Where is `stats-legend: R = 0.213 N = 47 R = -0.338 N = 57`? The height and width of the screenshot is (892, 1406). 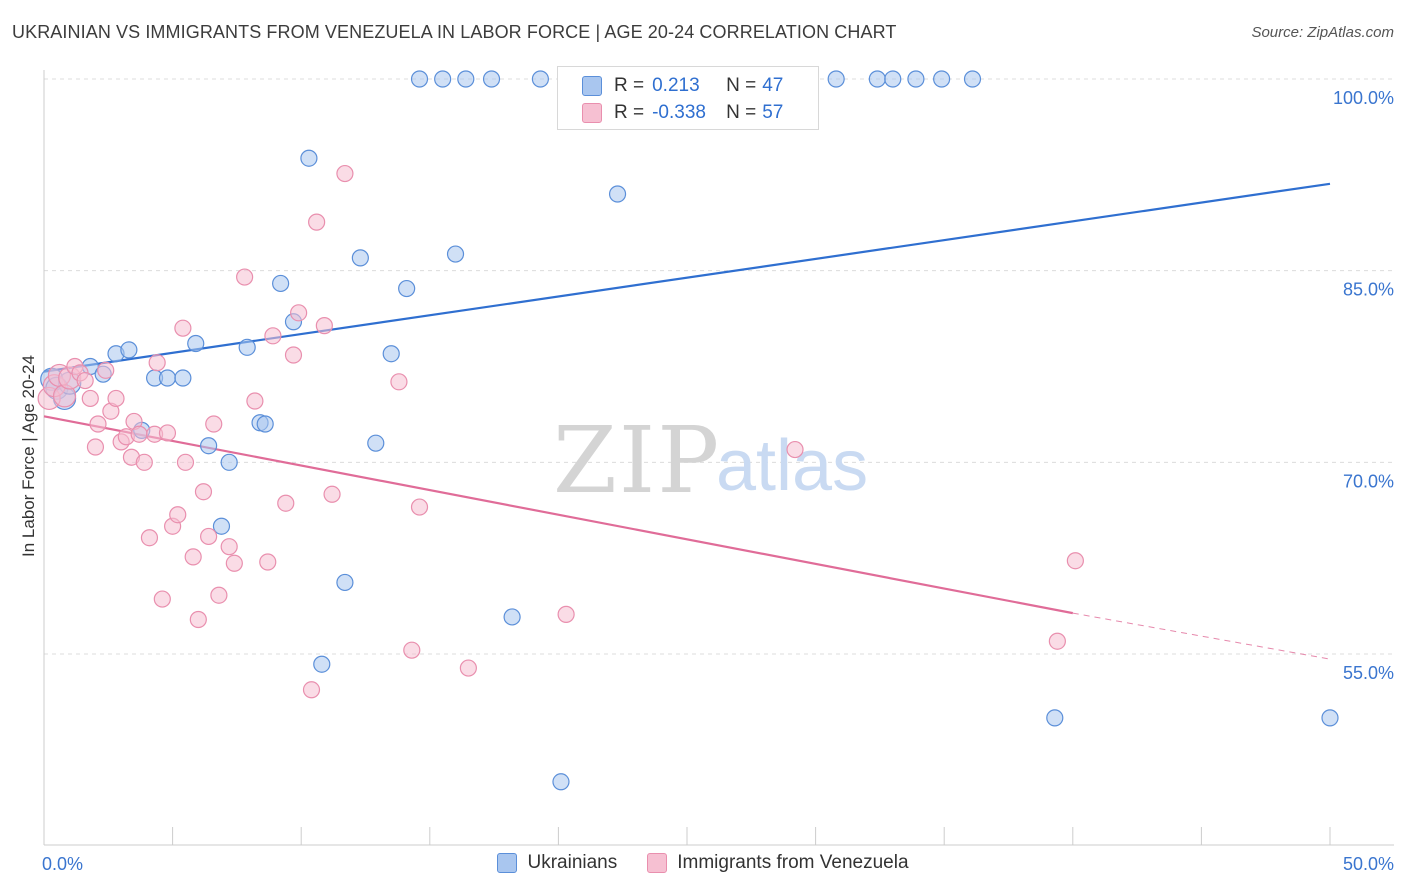
stats-legend: R = 0.213 N = 47 R = -0.338 N = 57 is located at coordinates (688, 98).